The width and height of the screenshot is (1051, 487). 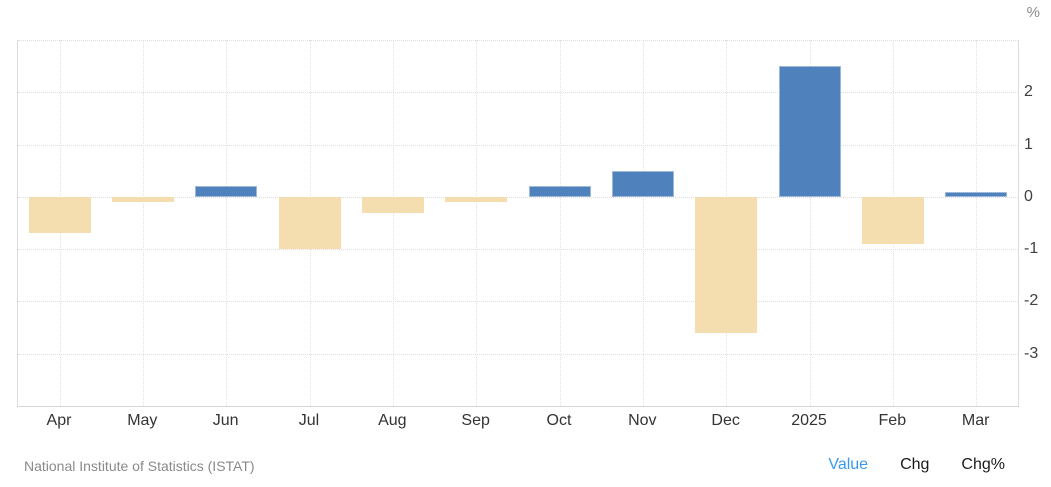 I want to click on x-tick-label-aug: Aug, so click(x=392, y=420).